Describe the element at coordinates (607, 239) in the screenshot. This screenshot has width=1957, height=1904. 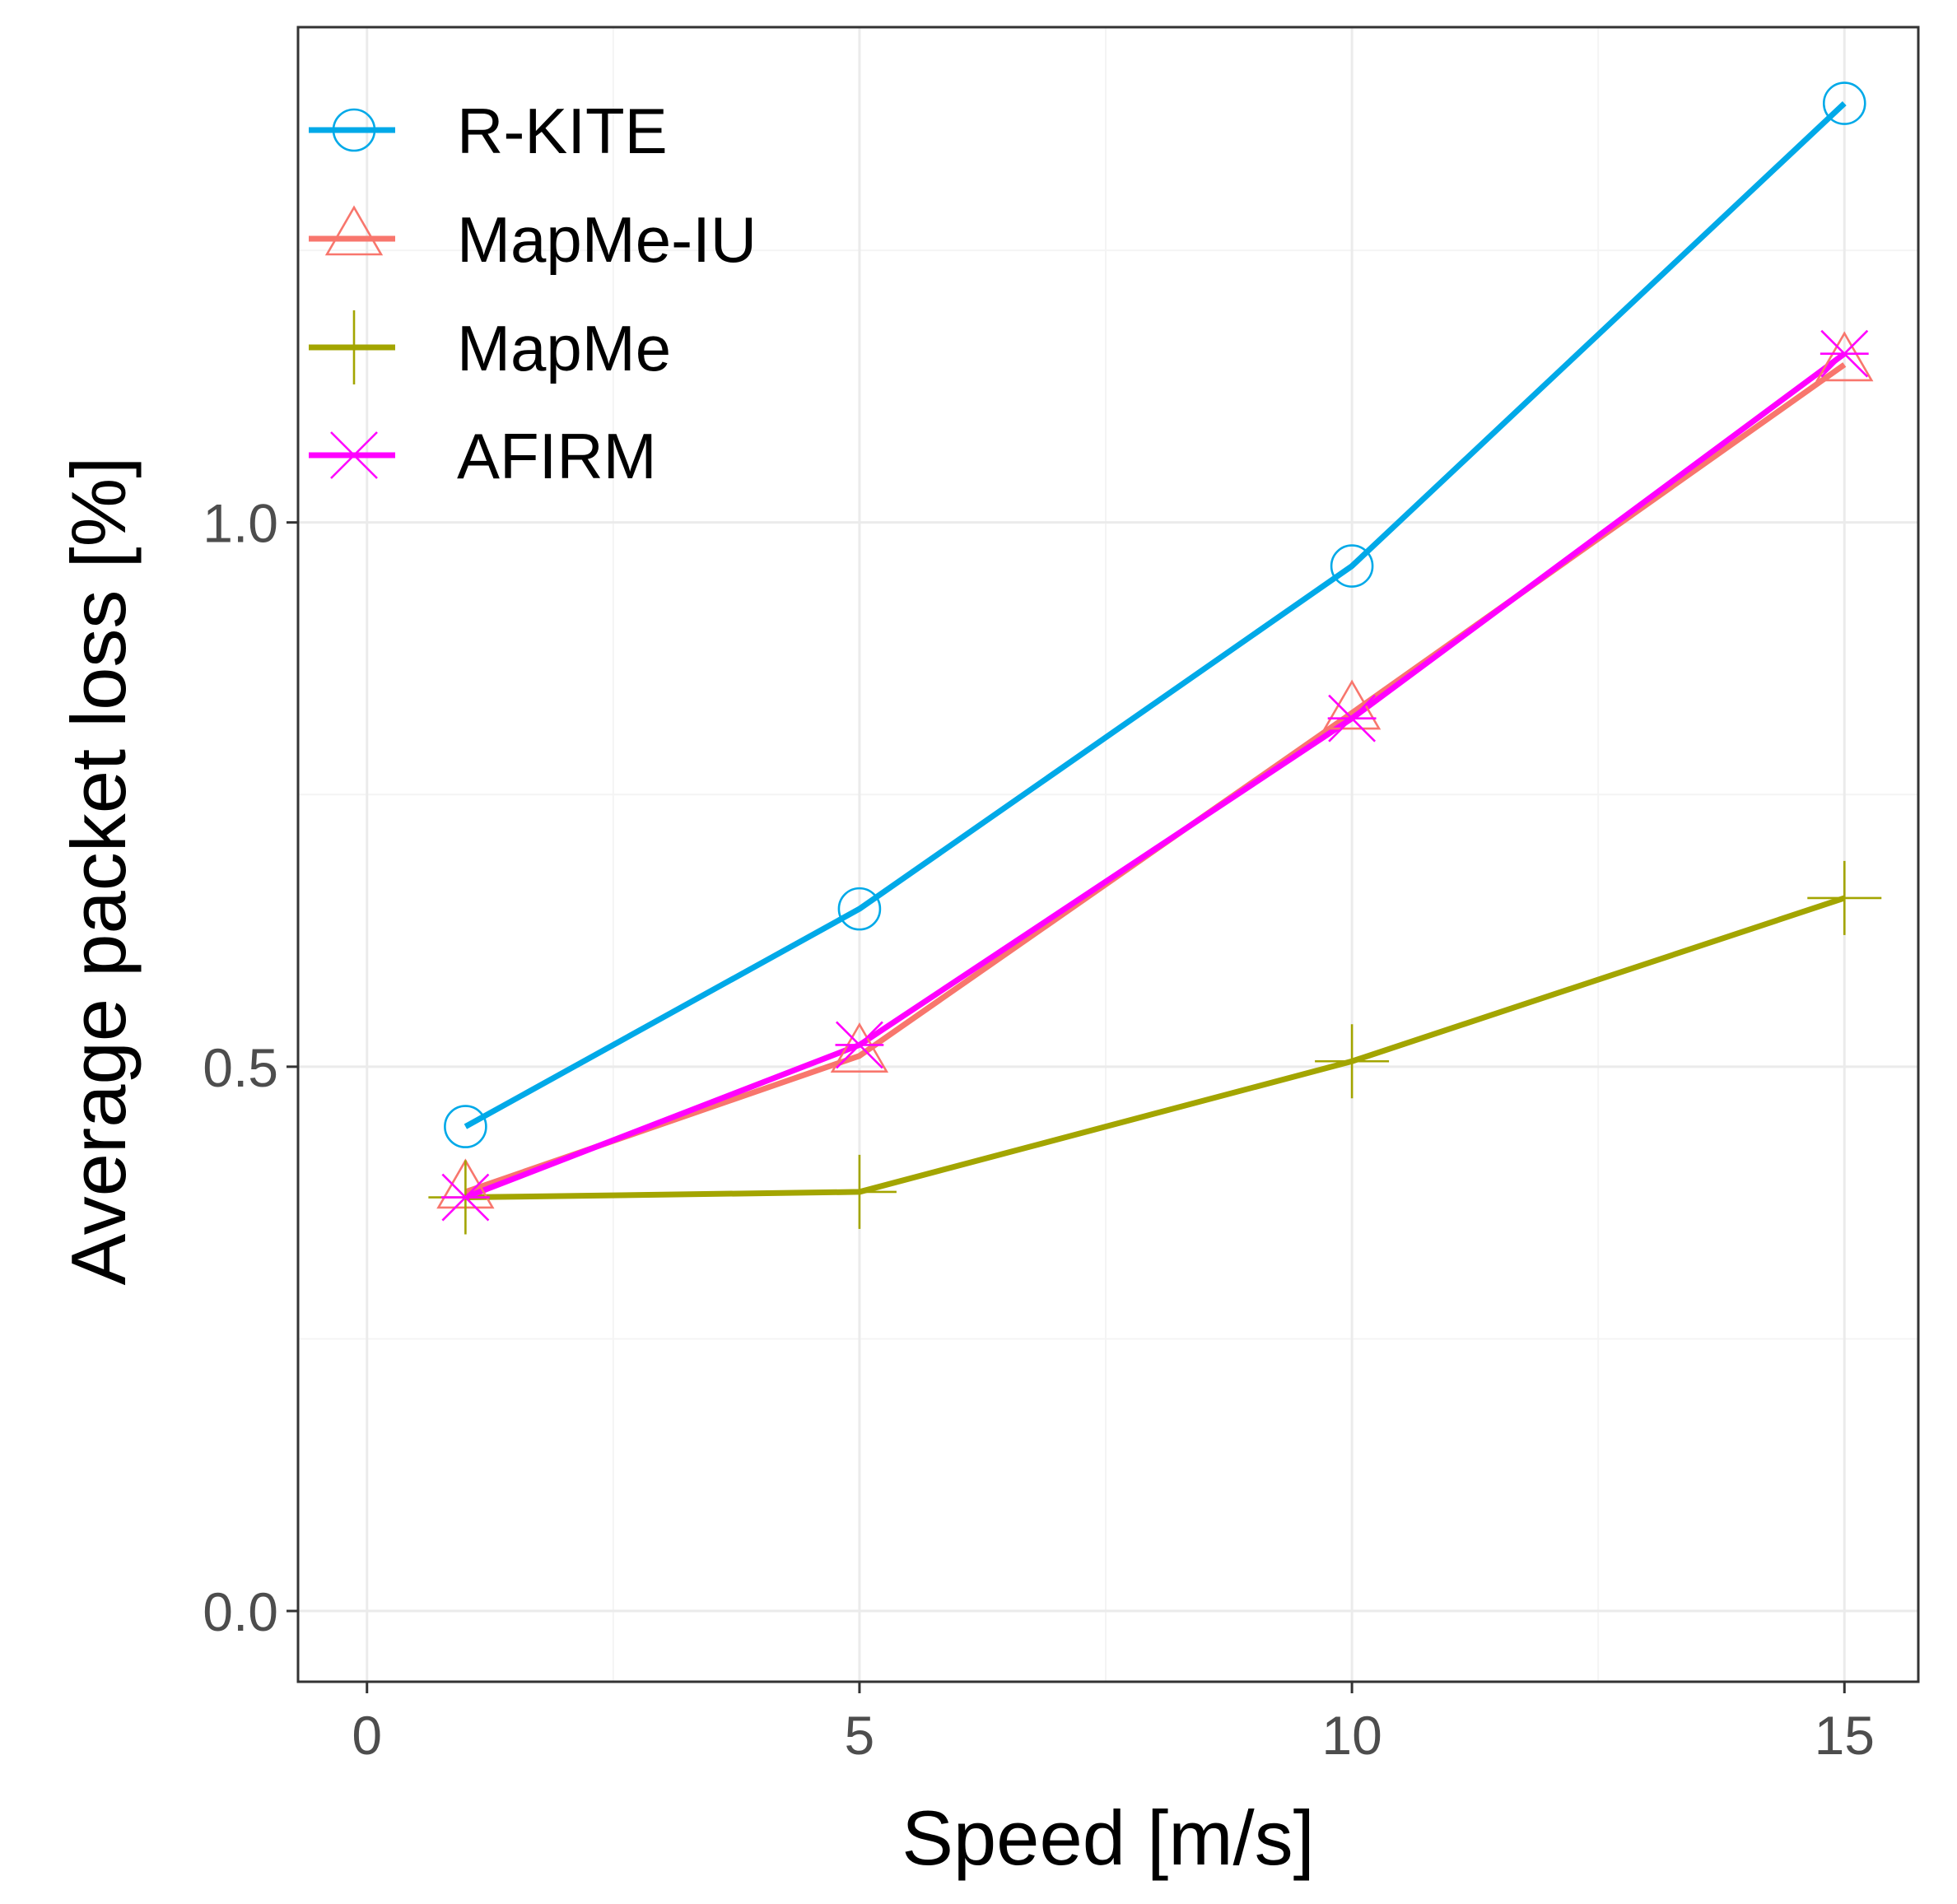
I see `legend-label: MapMe-IU` at that location.